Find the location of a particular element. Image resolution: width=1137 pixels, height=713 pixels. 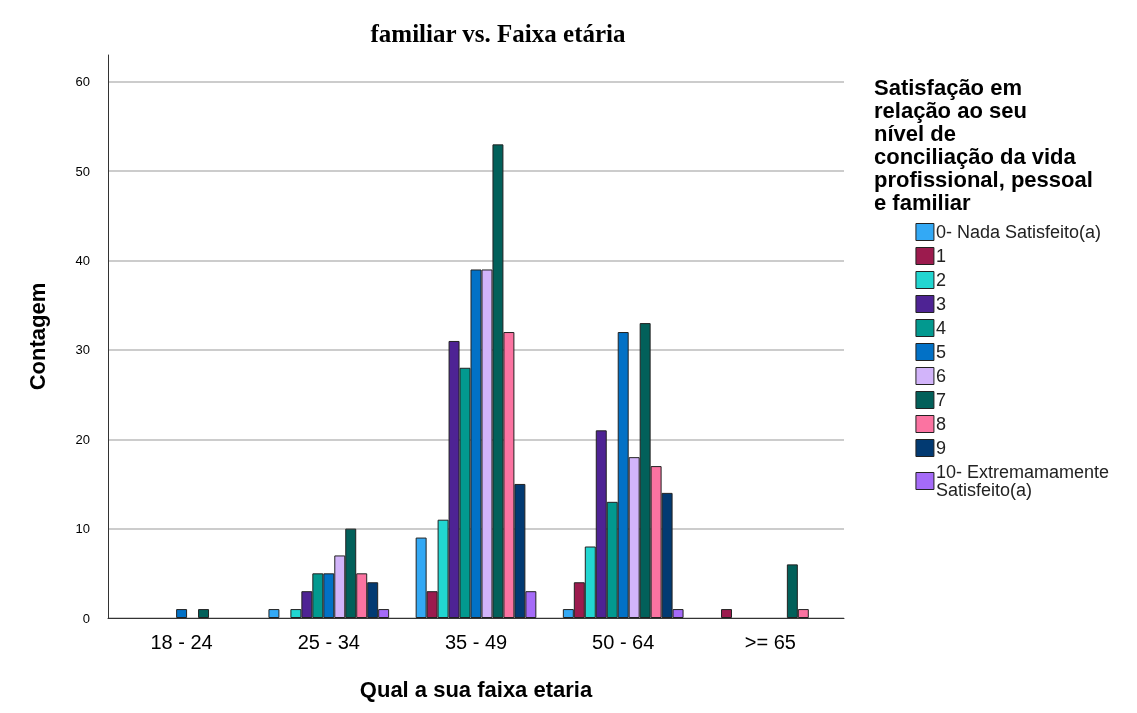

y-tick-label: 20 is located at coordinates (82, 439).